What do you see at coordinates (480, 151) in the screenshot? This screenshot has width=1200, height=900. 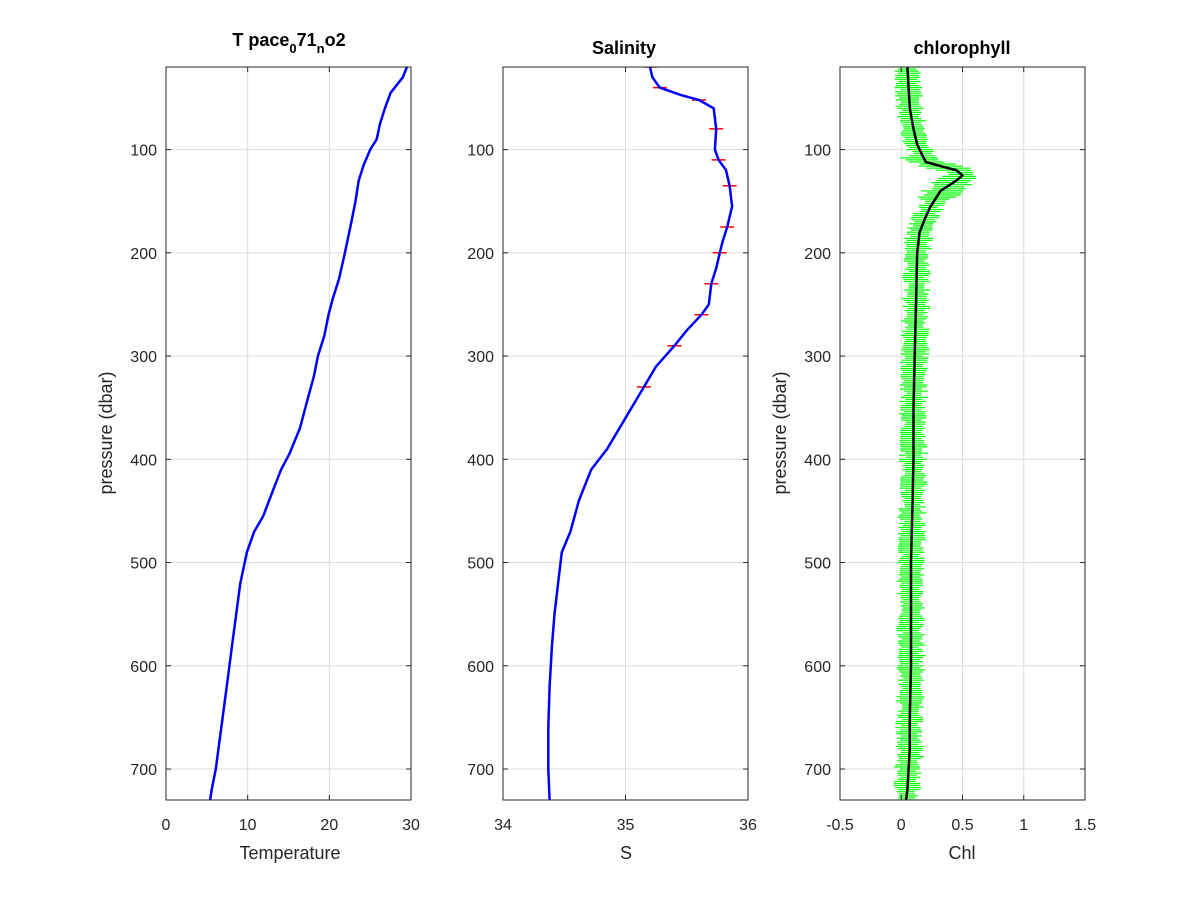 I see `salinity-ytick-label: 100` at bounding box center [480, 151].